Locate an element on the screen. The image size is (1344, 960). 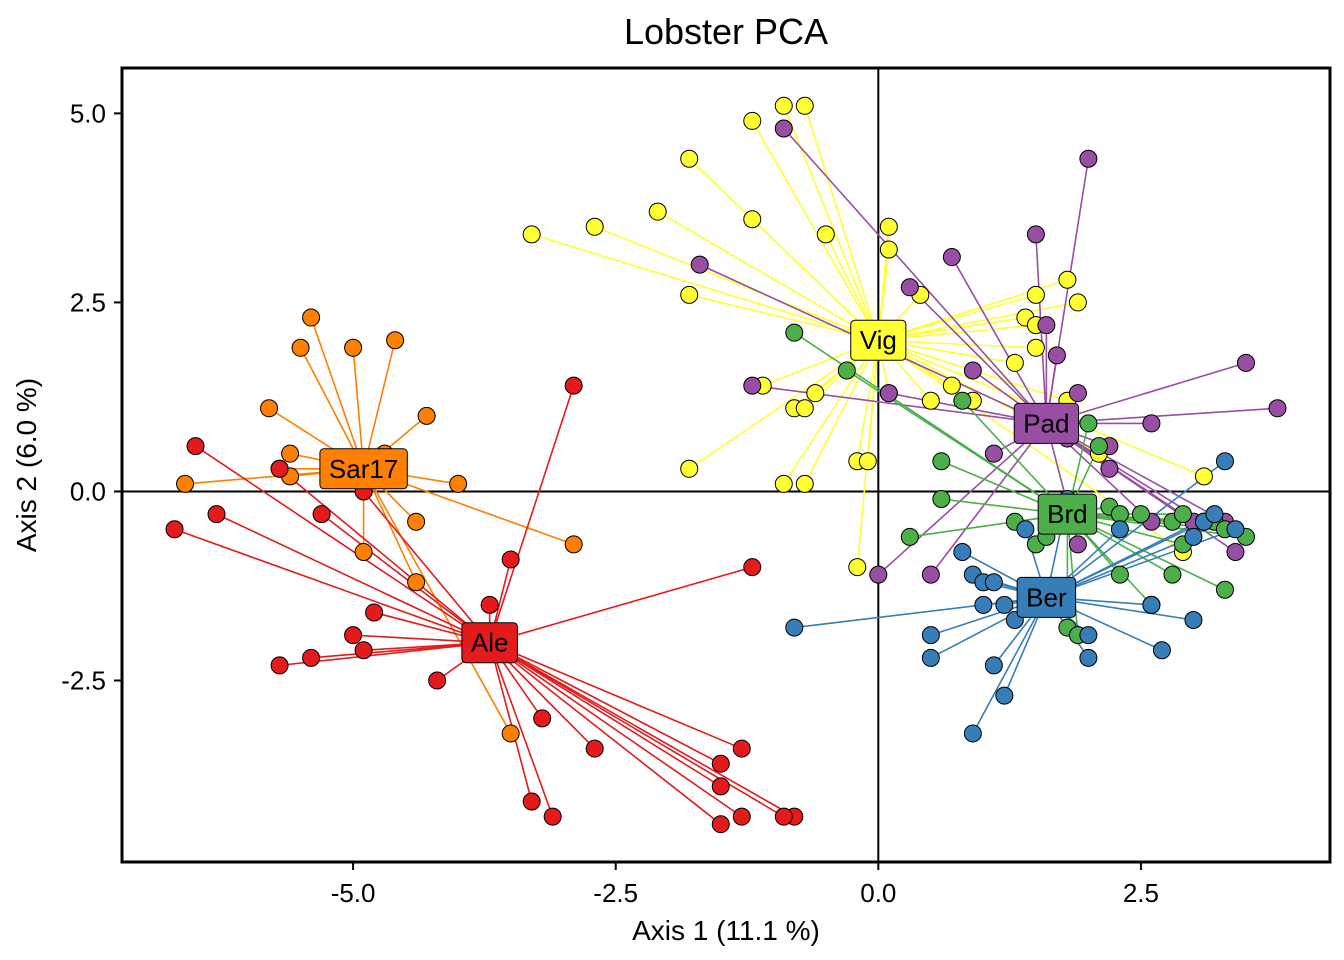
label-pad: Pad is located at coordinates (1046, 423).